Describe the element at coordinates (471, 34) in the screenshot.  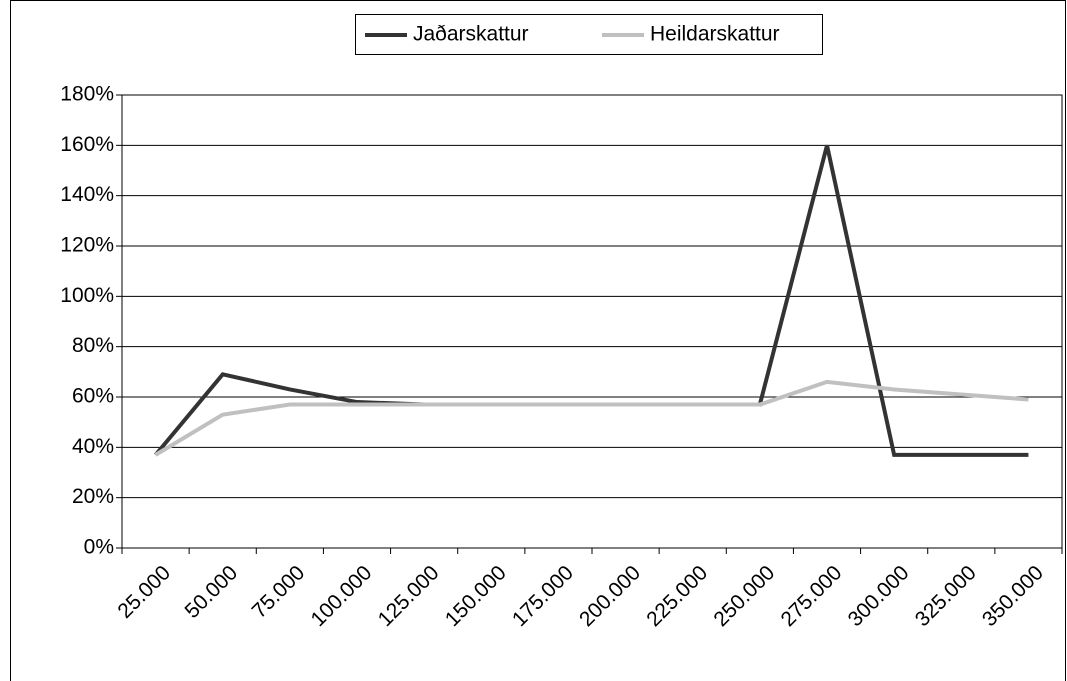
I see `legend-label: Jaðarskattur` at that location.